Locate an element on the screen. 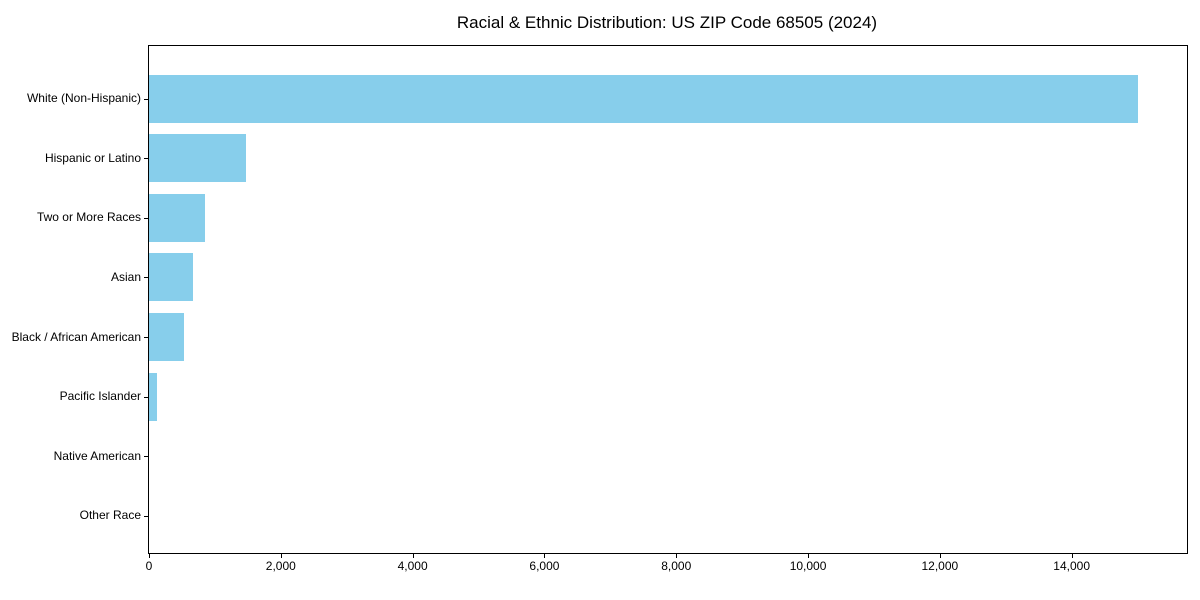 The height and width of the screenshot is (600, 1200). bar-hispanic-or-latino is located at coordinates (197, 158).